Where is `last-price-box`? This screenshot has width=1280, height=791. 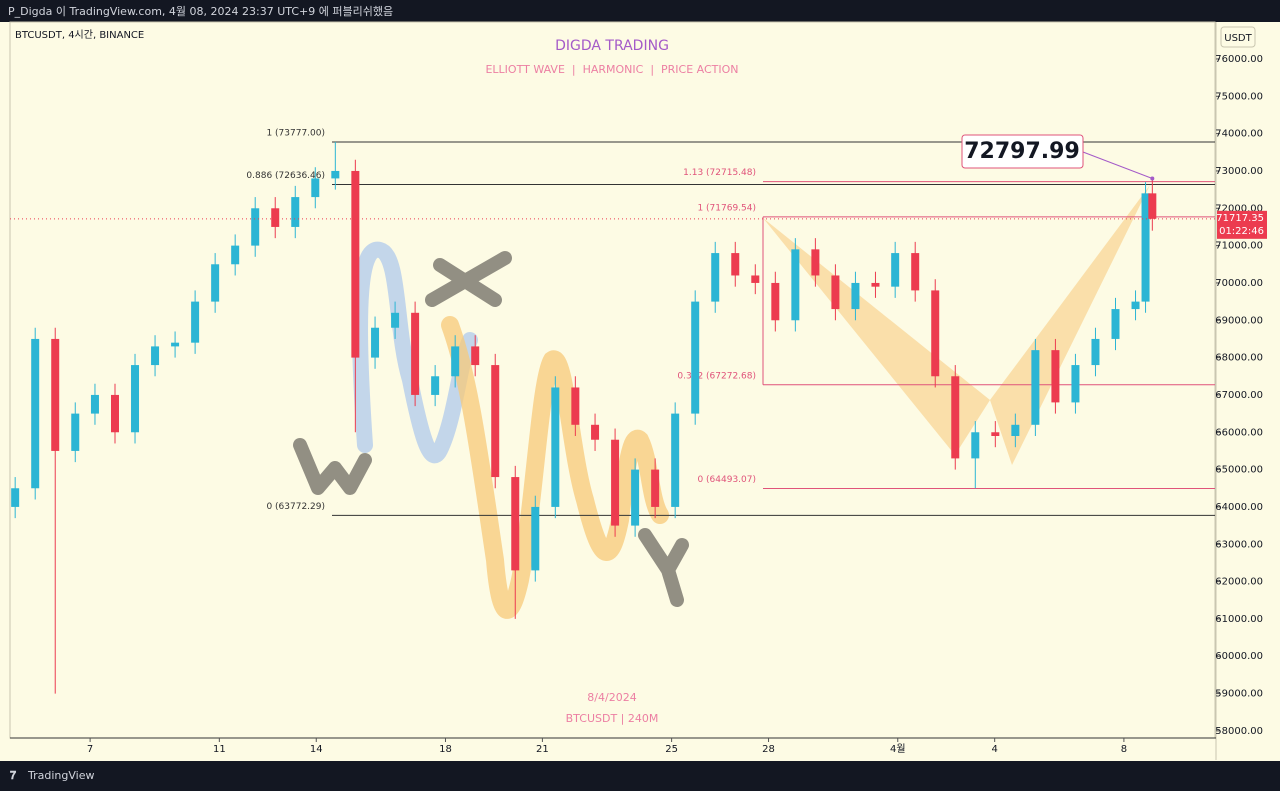 last-price-box is located at coordinates (1242, 224).